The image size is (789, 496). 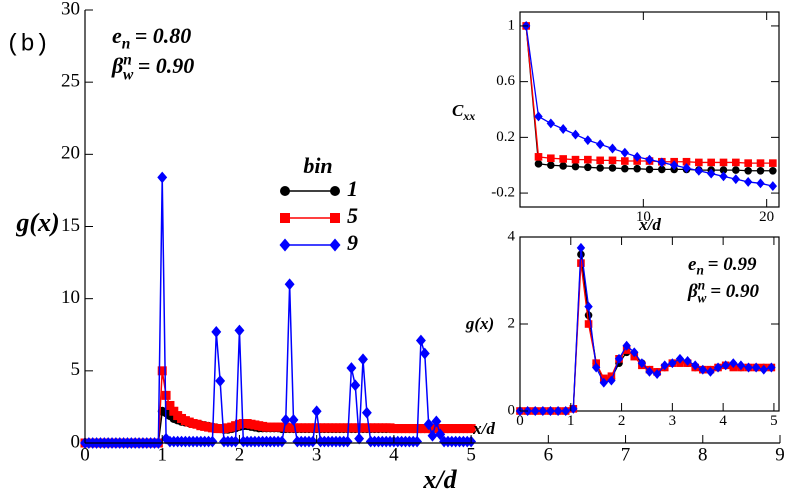 I want to click on y-tick-label: -0.2, so click(x=503, y=193).